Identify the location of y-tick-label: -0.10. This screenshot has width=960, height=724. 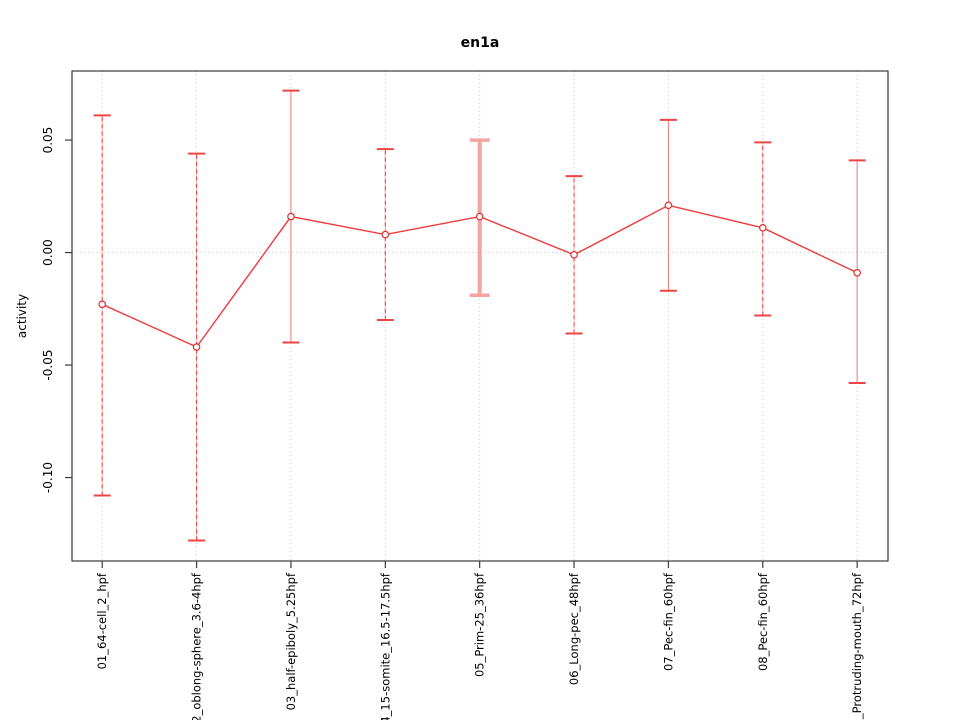
(48, 477).